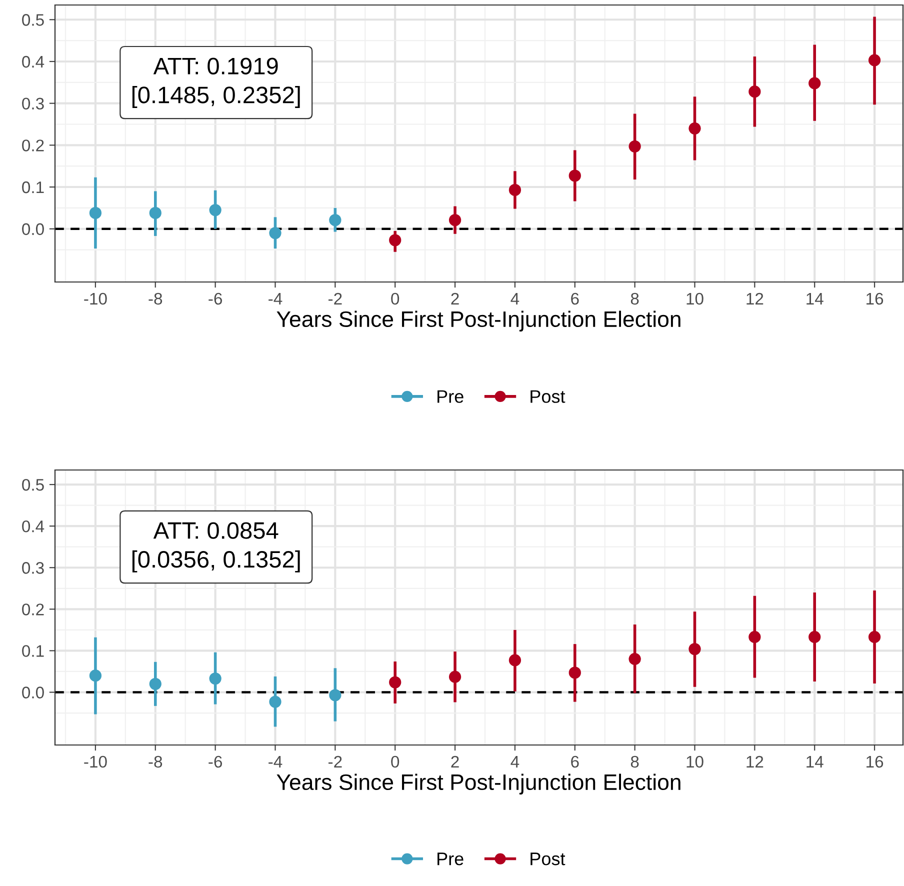  What do you see at coordinates (216, 83) in the screenshot?
I see `annotation: ATT: 0.1919 [0.1485, 0.2352]` at bounding box center [216, 83].